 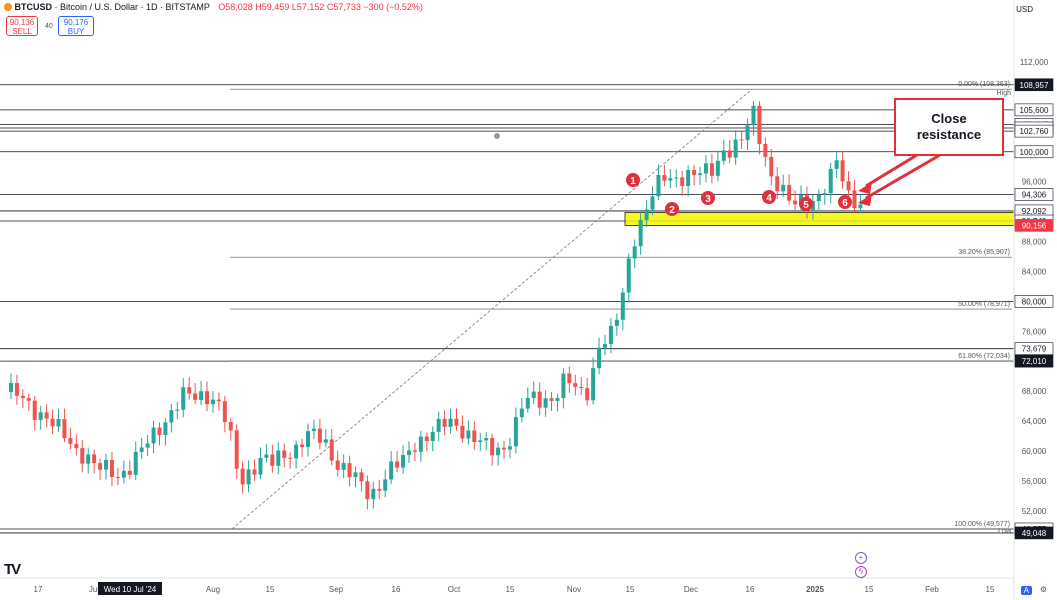 I want to click on marker-label-3: 3, so click(x=708, y=199).